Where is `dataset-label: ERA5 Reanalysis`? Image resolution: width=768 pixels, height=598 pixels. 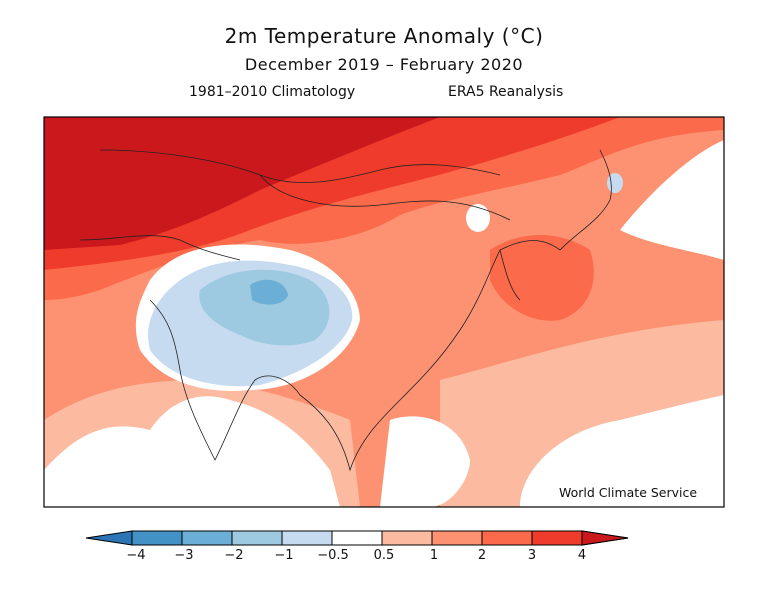
dataset-label: ERA5 Reanalysis is located at coordinates (506, 92).